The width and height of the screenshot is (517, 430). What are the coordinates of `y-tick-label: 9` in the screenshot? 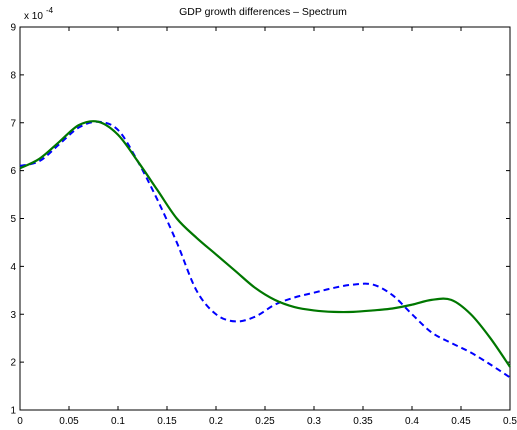 It's located at (13, 28).